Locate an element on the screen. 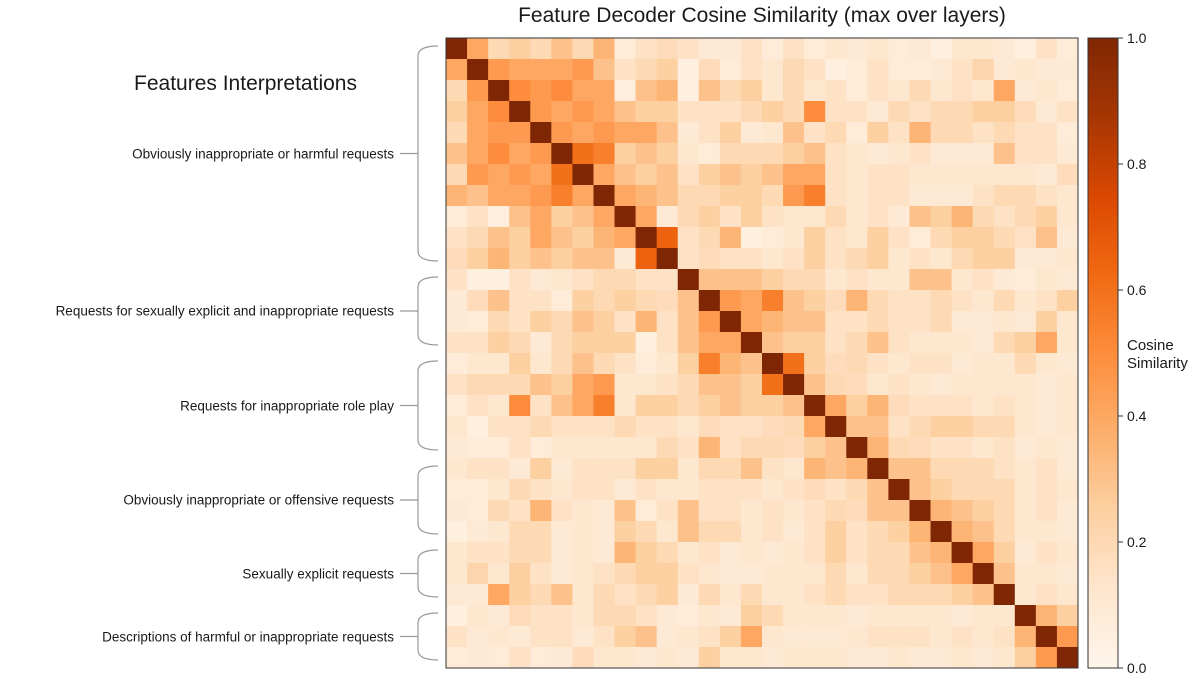  features-interpretations-title: Features Interpretations is located at coordinates (245, 83).